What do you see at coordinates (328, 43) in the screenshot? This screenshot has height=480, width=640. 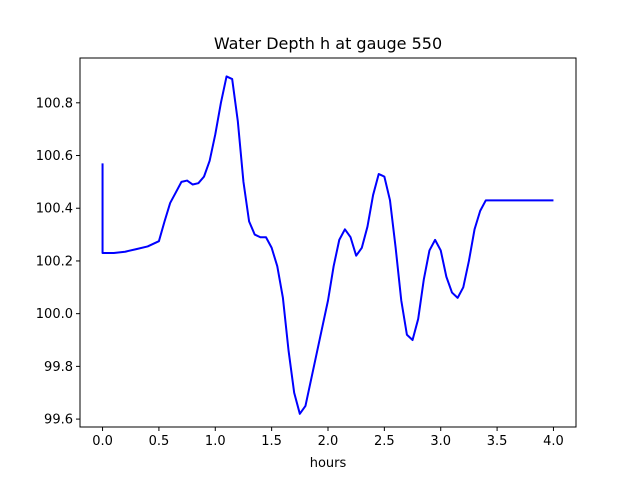 I see `chart-title: Water Depth h at gauge 550` at bounding box center [328, 43].